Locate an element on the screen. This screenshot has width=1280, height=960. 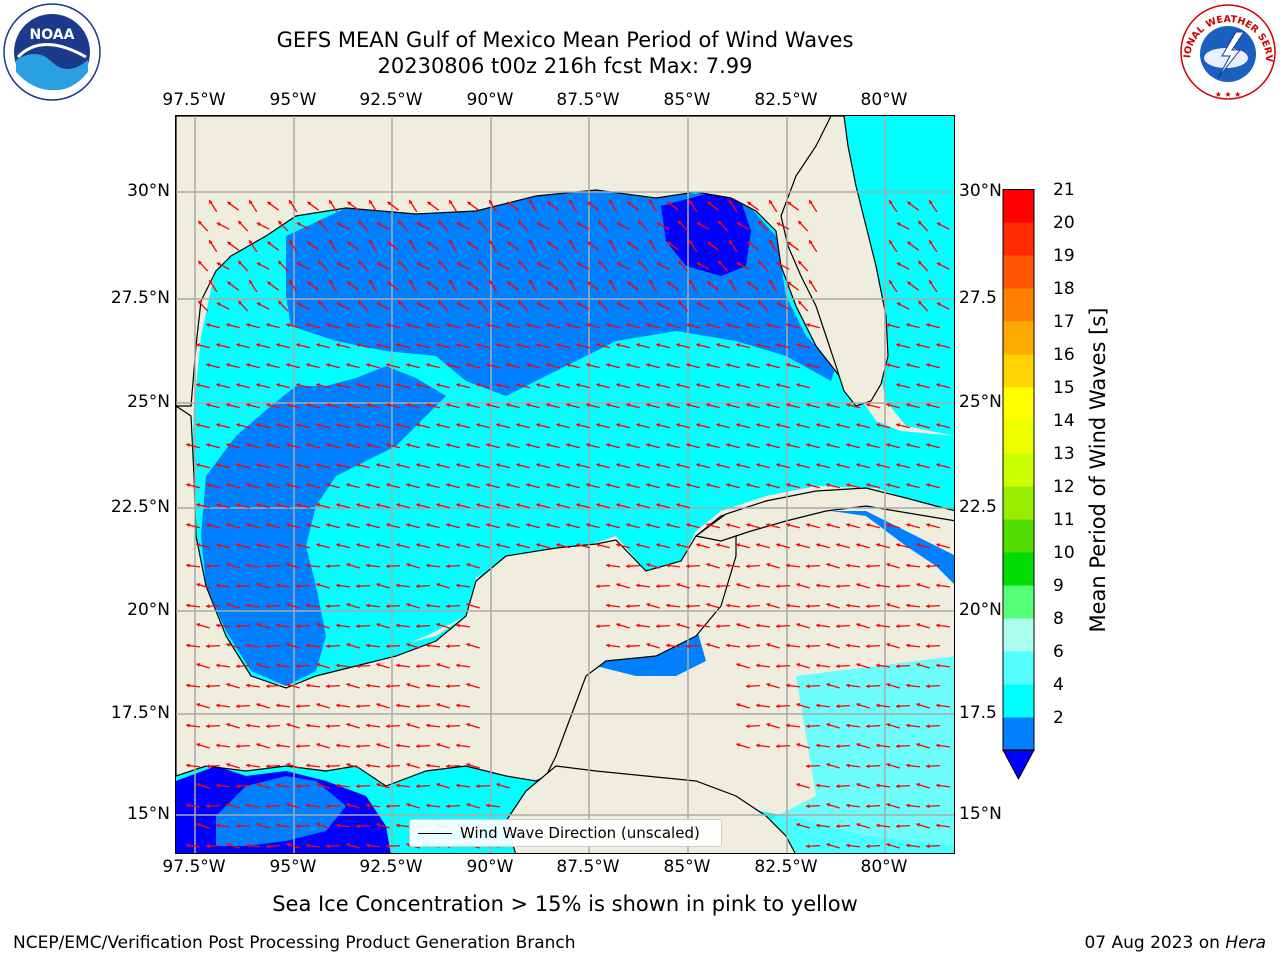
noaa-logo-text: NOAA is located at coordinates (52, 35).